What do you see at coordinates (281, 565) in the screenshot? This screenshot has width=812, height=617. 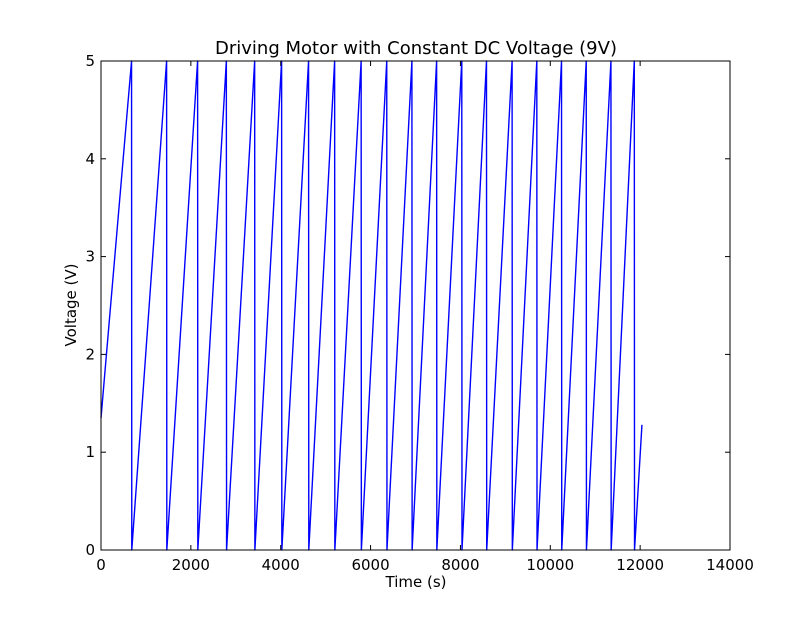 I see `x-tick-label: 4000` at bounding box center [281, 565].